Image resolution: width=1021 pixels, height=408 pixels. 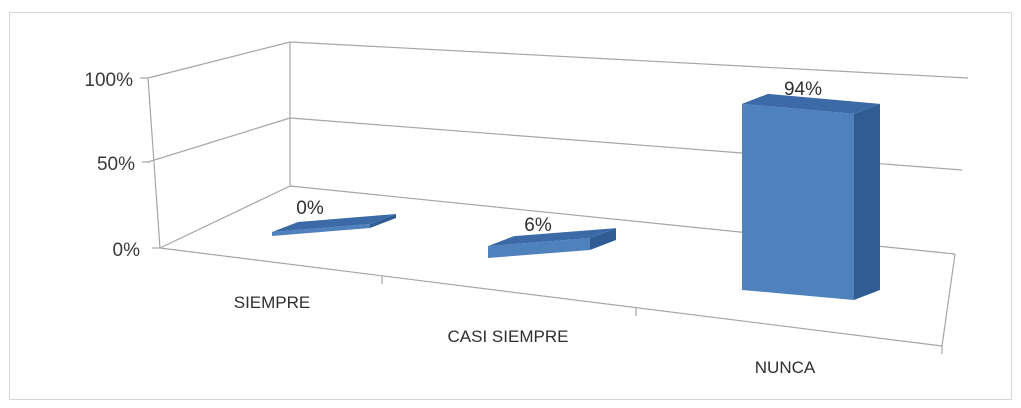 I want to click on y-tick-label-50: 50%, so click(x=116, y=164).